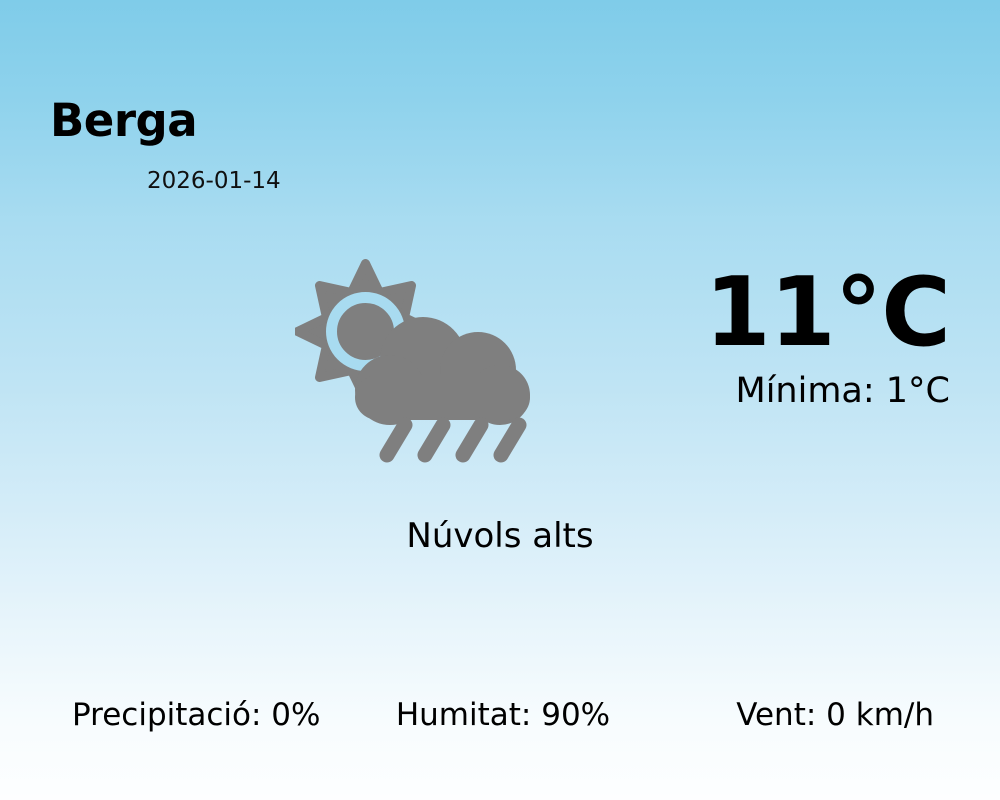 This screenshot has height=800, width=1000. Describe the element at coordinates (843, 391) in the screenshot. I see `minimum-temperature: Mínima: 1°C` at that location.